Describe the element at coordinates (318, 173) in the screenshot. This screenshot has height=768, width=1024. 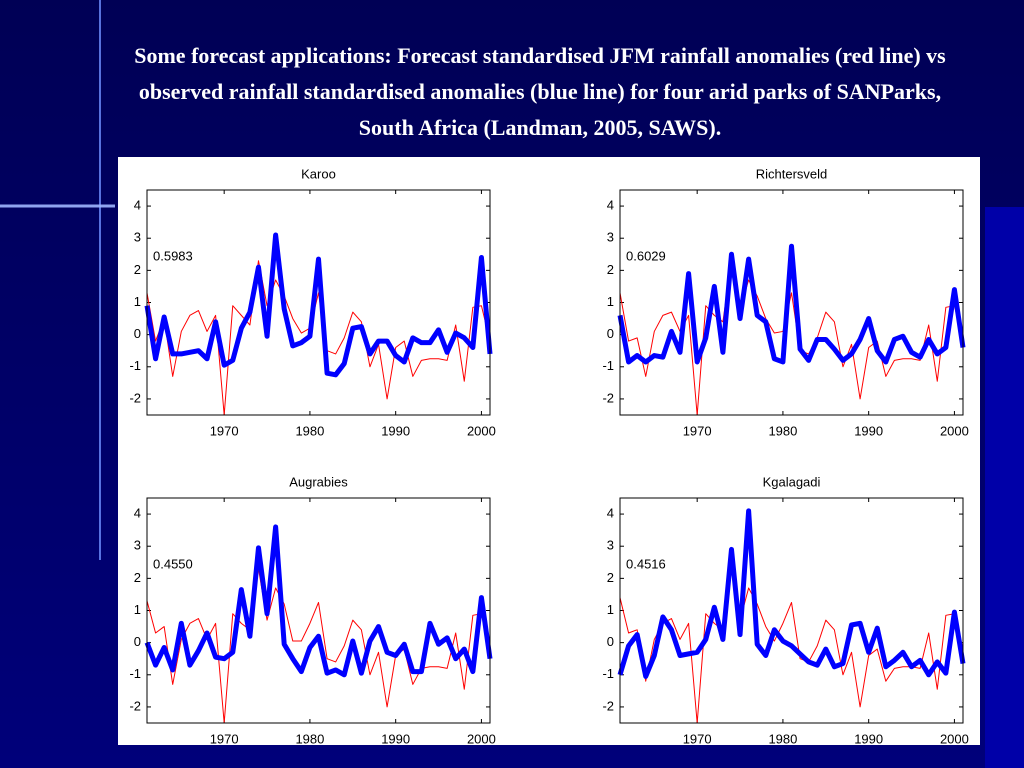
I see `chart-title: Karoo` at that location.